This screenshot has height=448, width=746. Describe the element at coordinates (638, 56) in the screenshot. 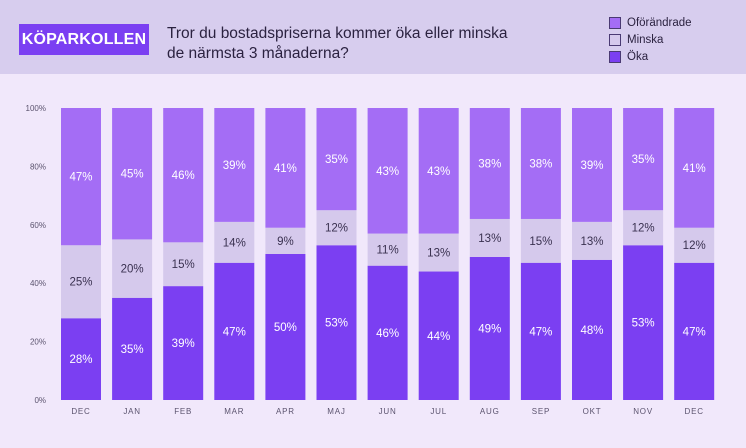

I see `legend-label-oka: Öka` at that location.